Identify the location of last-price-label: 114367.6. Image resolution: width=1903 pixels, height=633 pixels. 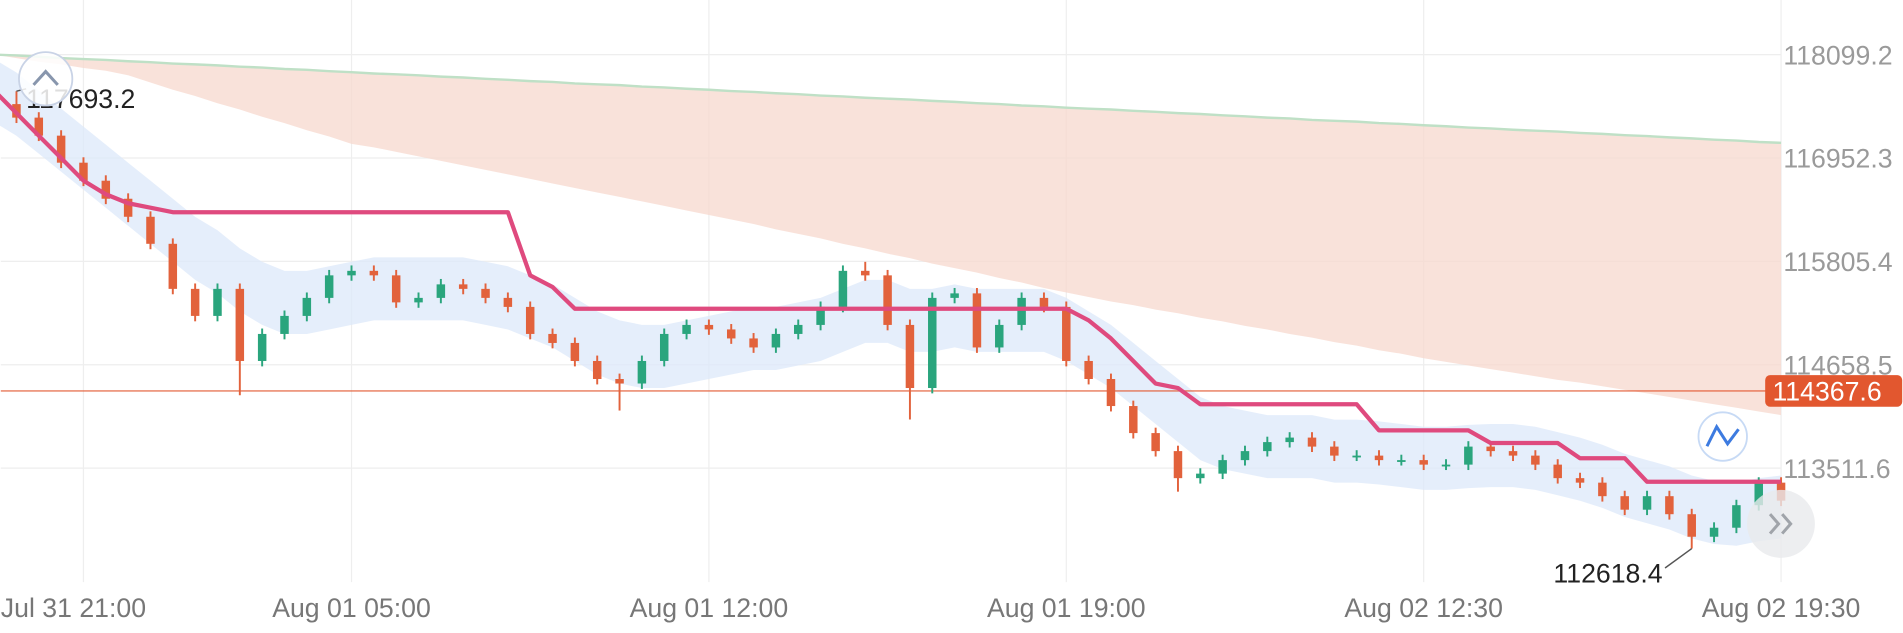
(1826, 392).